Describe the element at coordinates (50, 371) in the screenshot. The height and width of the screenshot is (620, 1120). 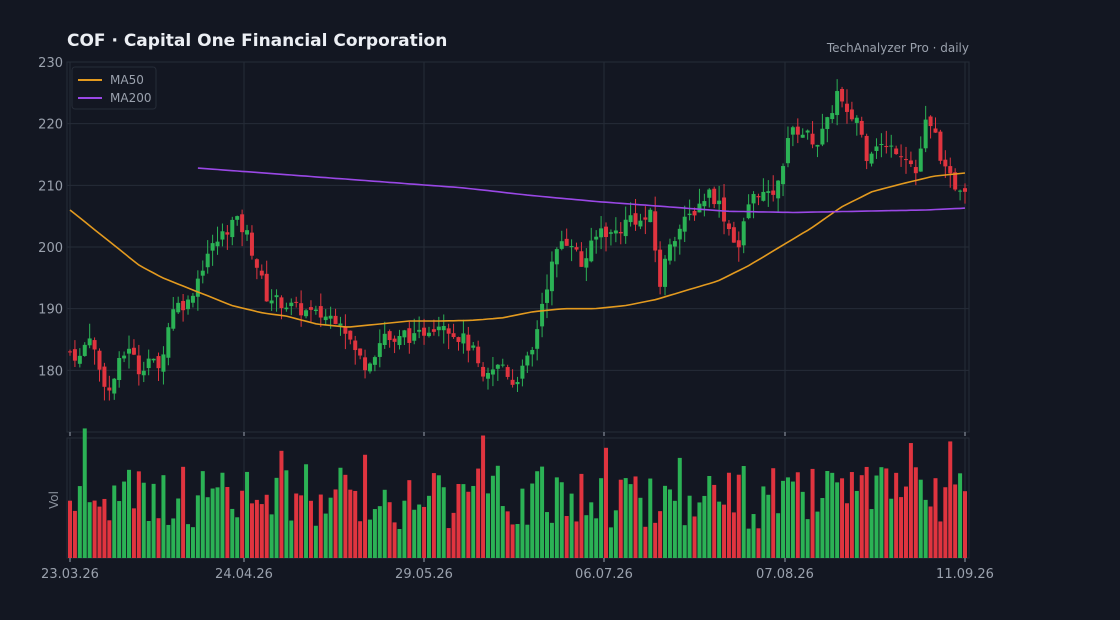
I see `y-tick-label: 180` at that location.